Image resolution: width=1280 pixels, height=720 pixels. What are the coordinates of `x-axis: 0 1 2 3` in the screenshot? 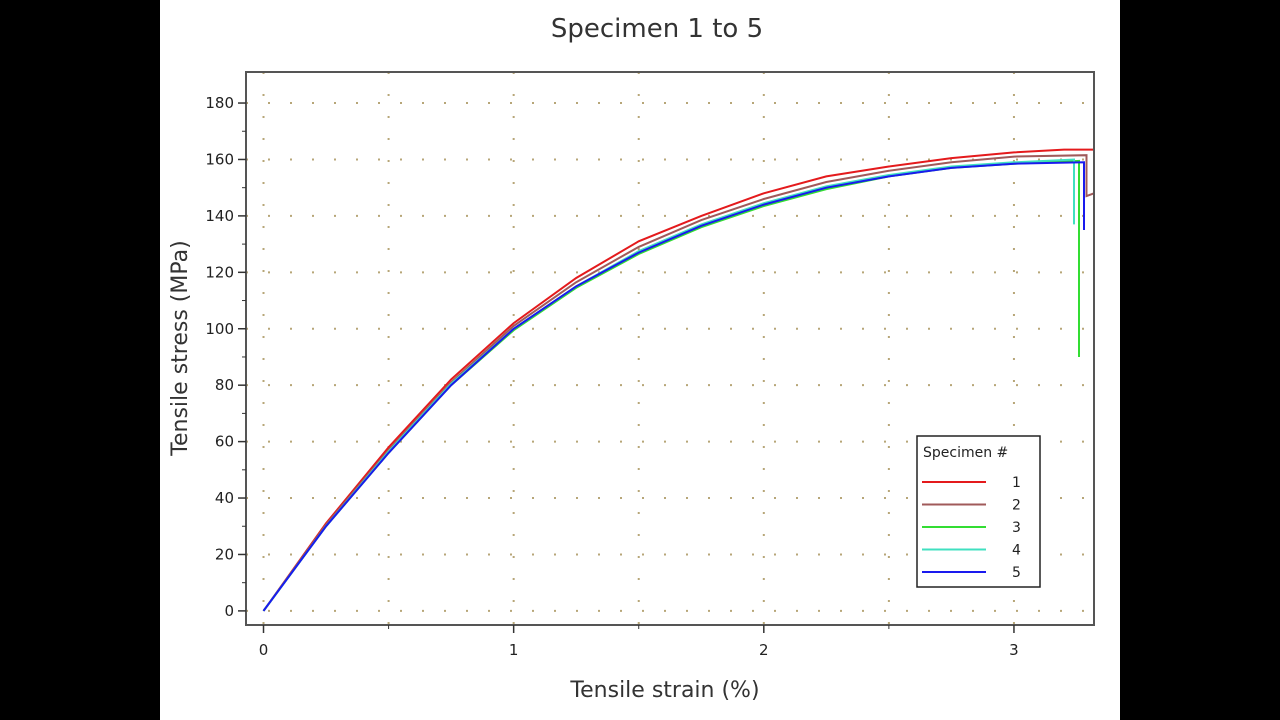 It's located at (639, 642).